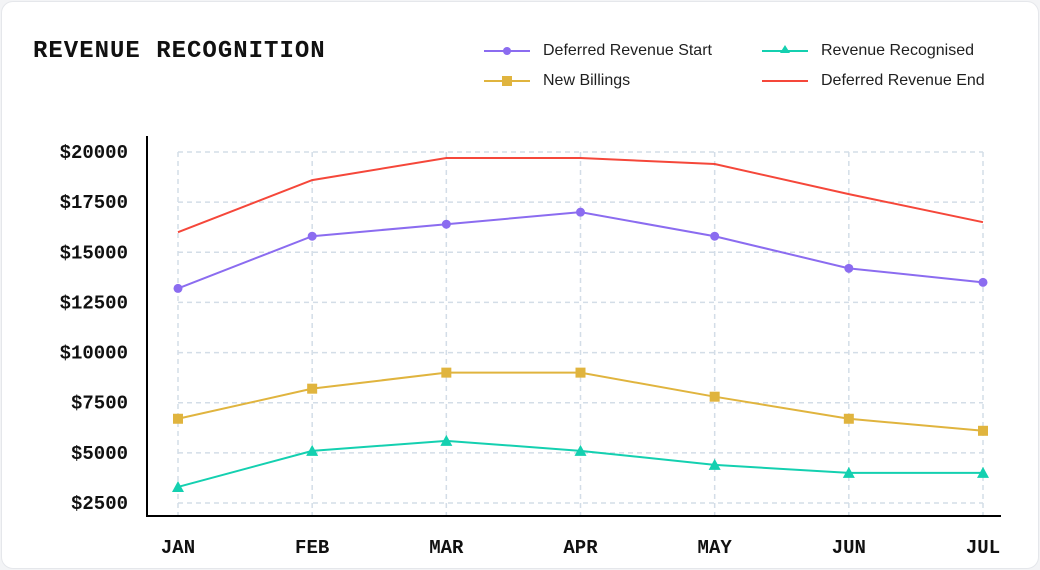 This screenshot has height=570, width=1040. What do you see at coordinates (983, 548) in the screenshot?
I see `x-tick-label: JUL` at bounding box center [983, 548].